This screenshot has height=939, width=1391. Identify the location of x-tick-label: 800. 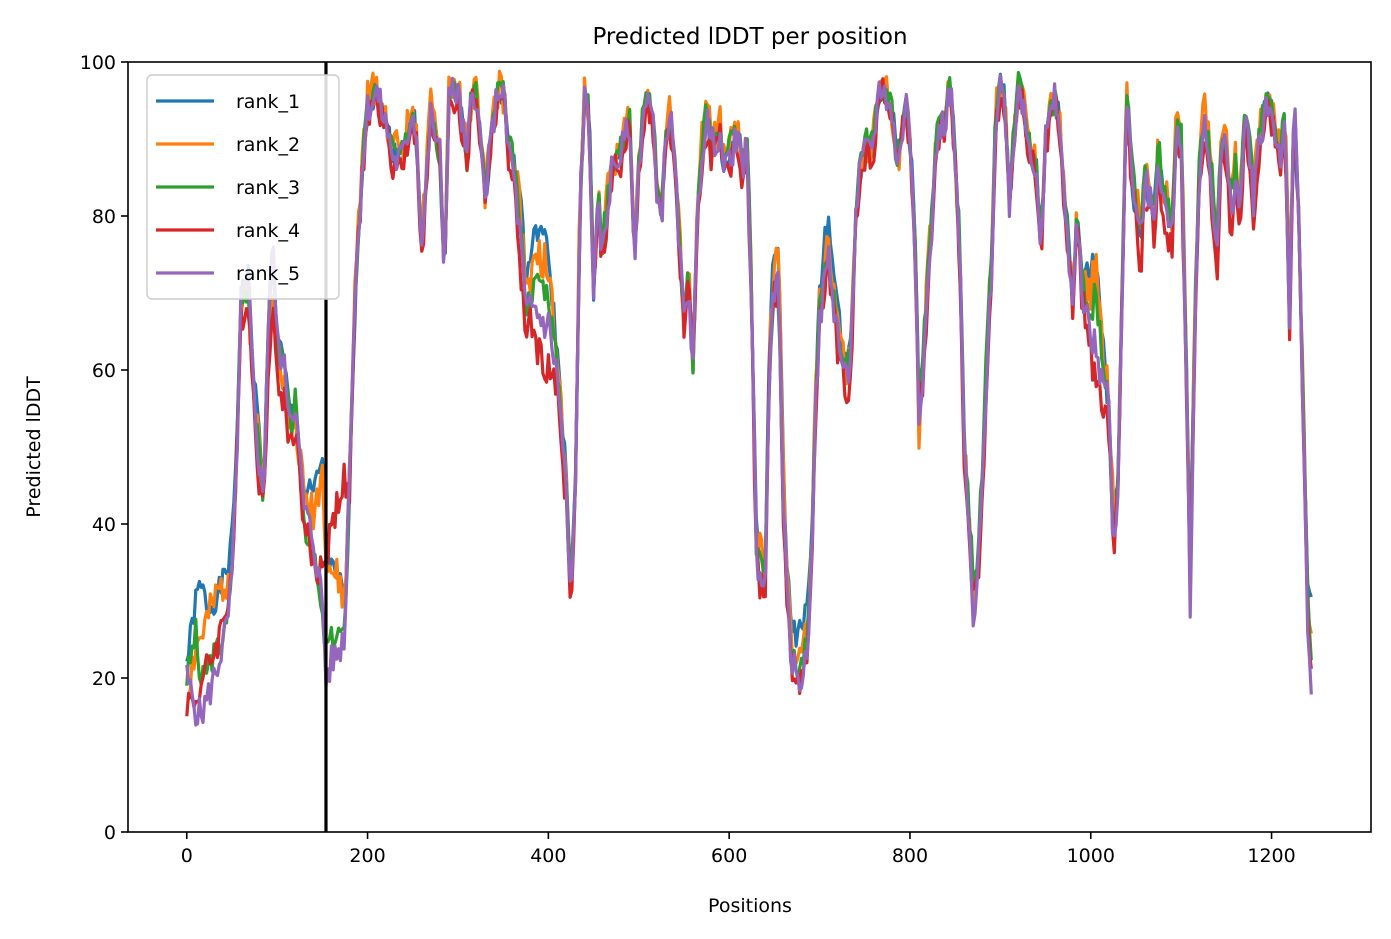
(910, 856).